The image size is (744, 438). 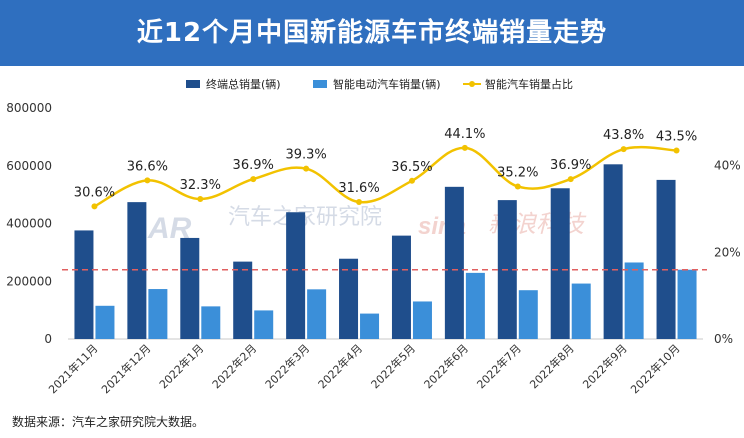 What do you see at coordinates (727, 166) in the screenshot?
I see `y-right-tick-label: 40%` at bounding box center [727, 166].